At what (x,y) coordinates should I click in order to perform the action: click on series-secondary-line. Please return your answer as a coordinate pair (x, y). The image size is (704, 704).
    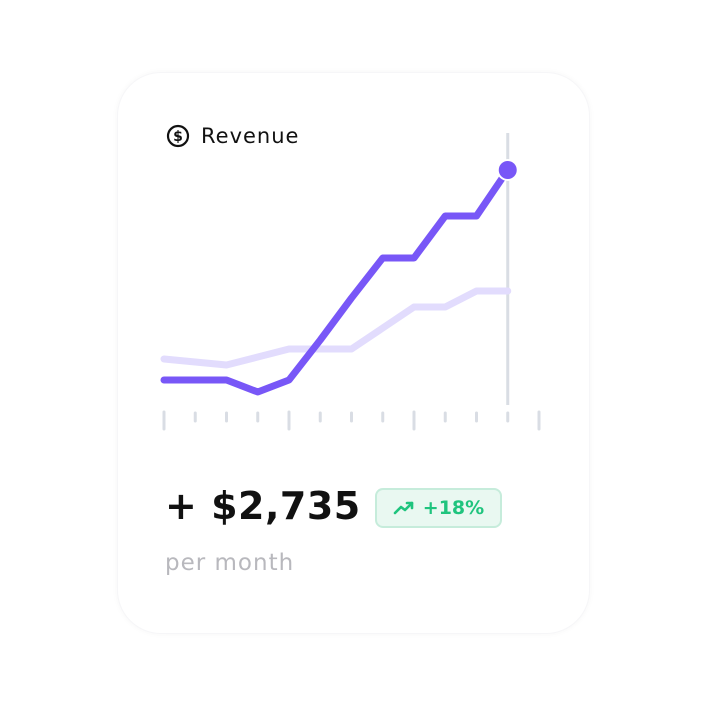
    Looking at the image, I should click on (336, 328).